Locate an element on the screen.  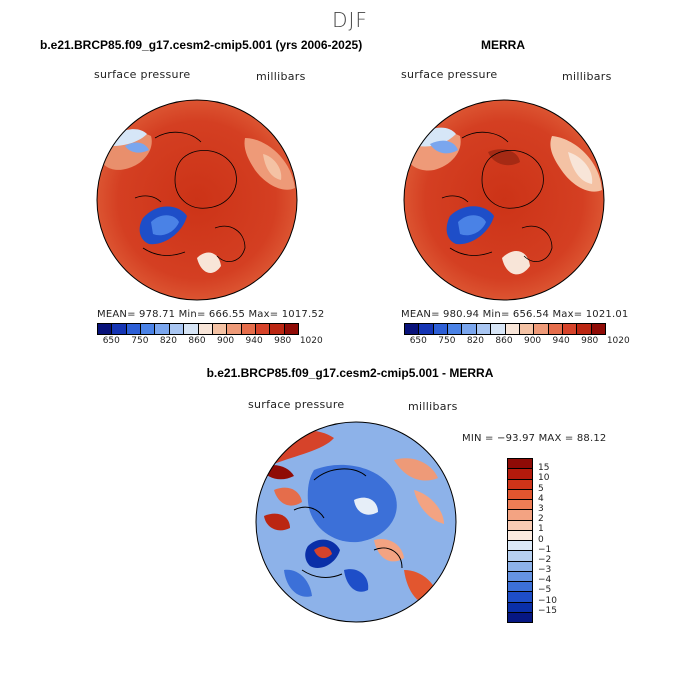
obs-polar-map is located at coordinates (504, 200).